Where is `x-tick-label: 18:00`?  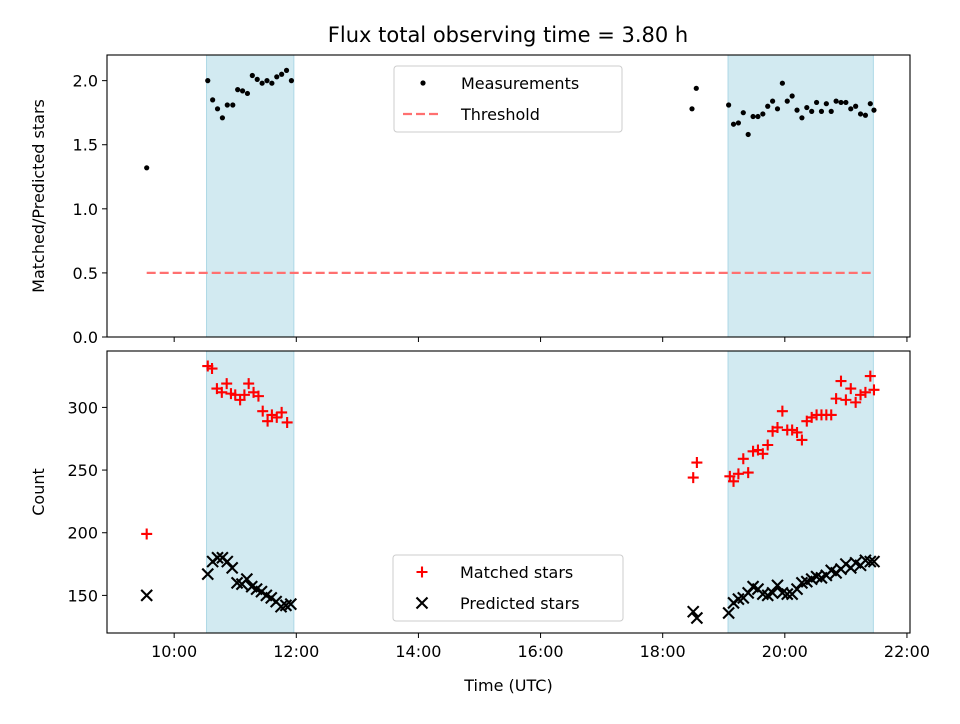
x-tick-label: 18:00 is located at coordinates (663, 651).